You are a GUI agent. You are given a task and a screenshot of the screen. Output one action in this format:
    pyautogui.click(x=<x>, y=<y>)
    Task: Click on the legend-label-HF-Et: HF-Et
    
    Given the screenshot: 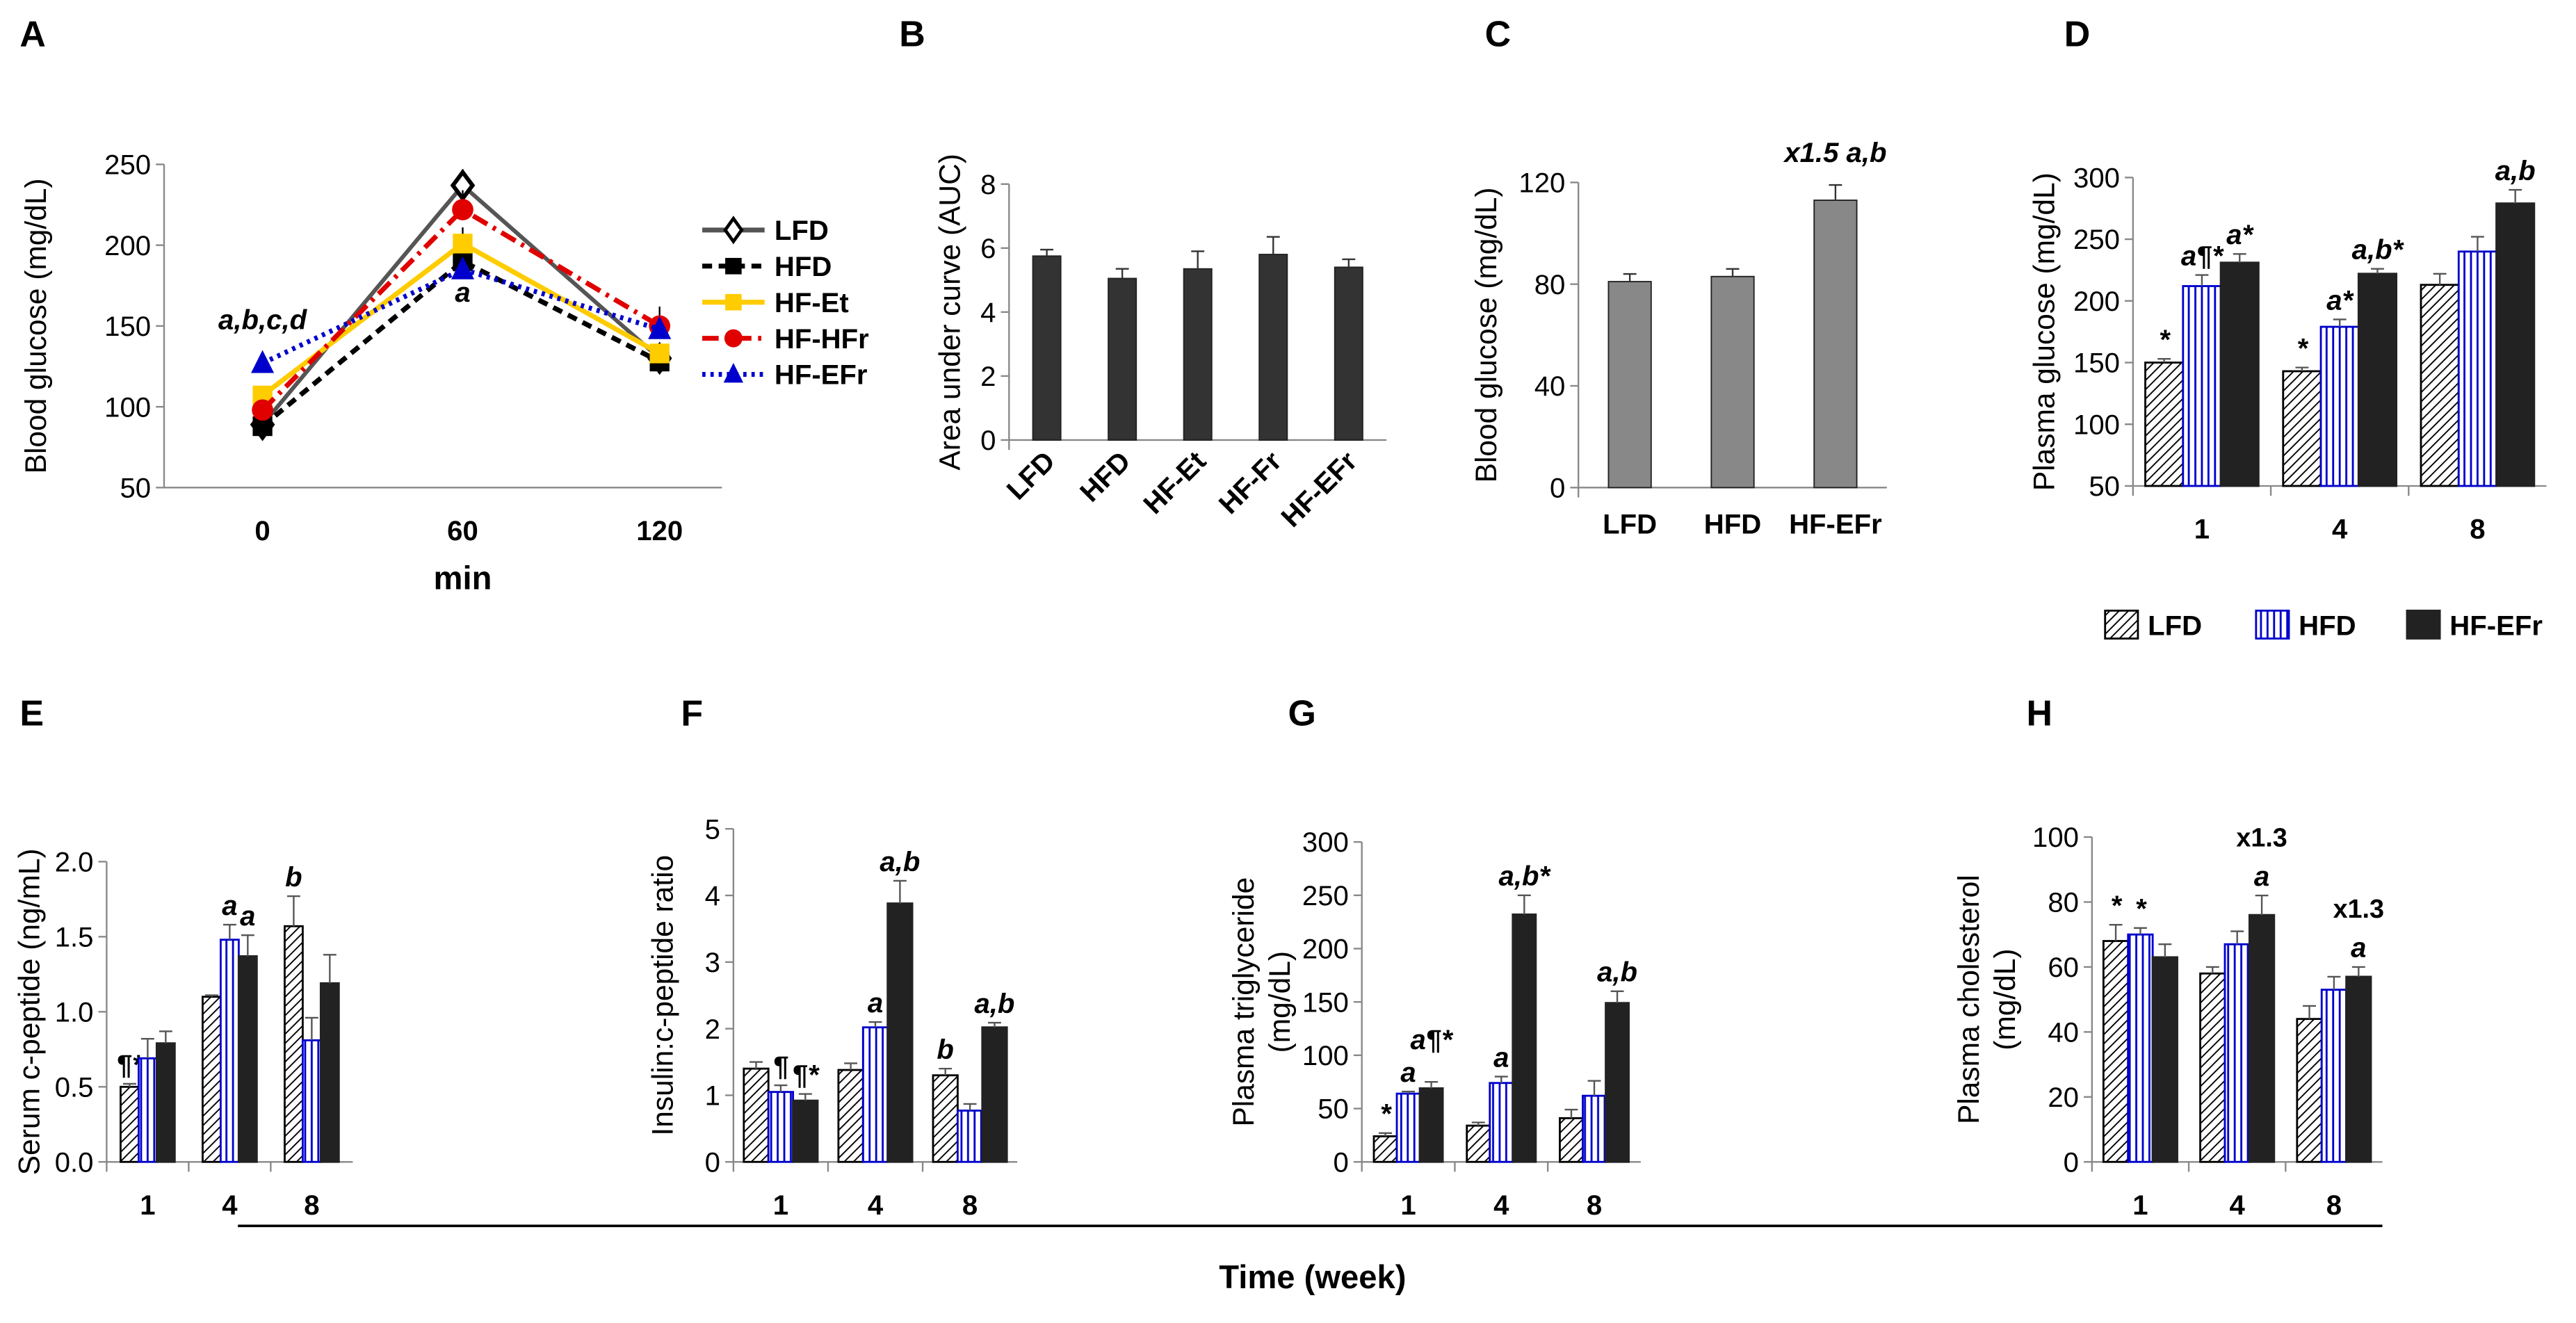 What is the action you would take?
    pyautogui.click(x=812, y=303)
    